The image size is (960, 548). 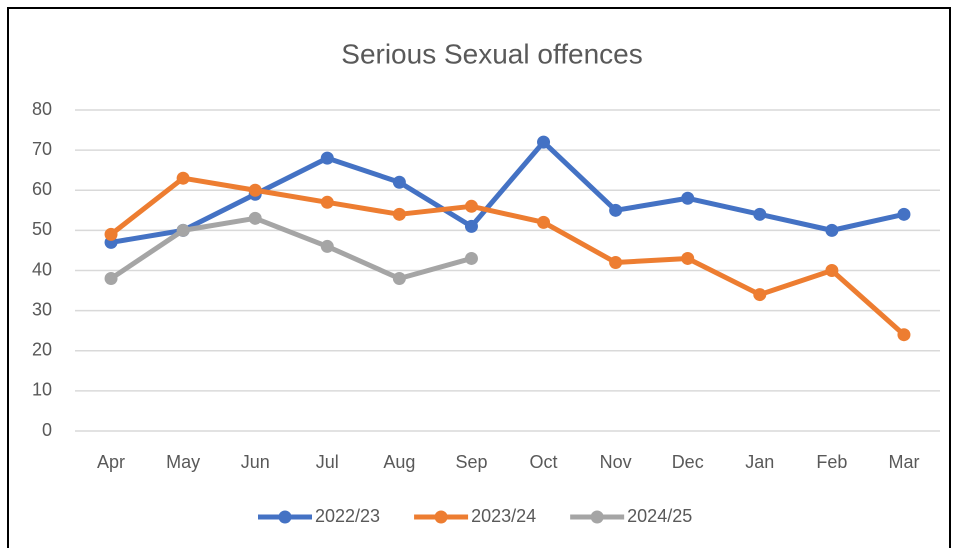 What do you see at coordinates (399, 462) in the screenshot?
I see `x-tick-label: Aug` at bounding box center [399, 462].